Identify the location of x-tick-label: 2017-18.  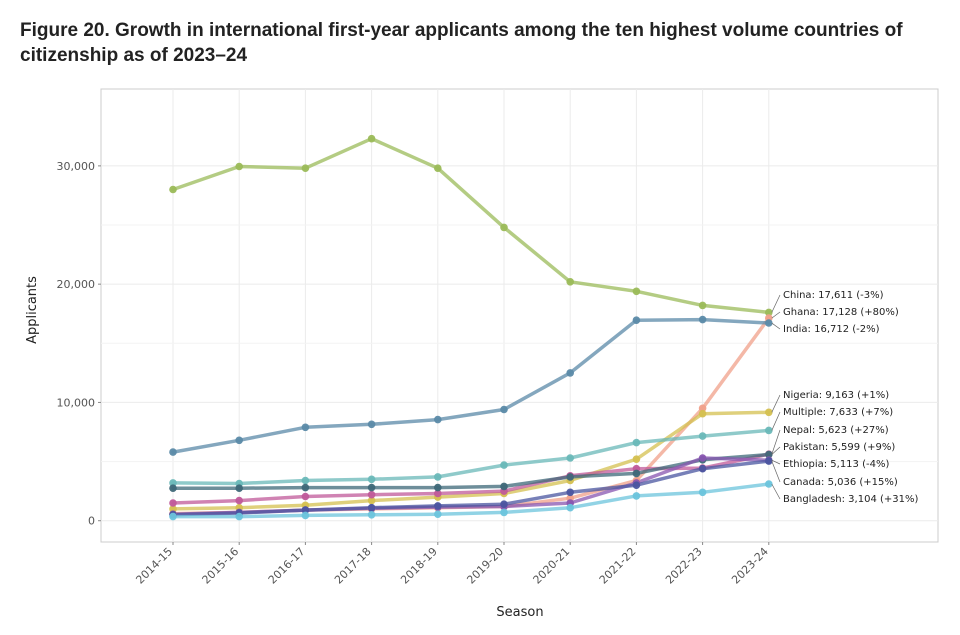
(353, 566).